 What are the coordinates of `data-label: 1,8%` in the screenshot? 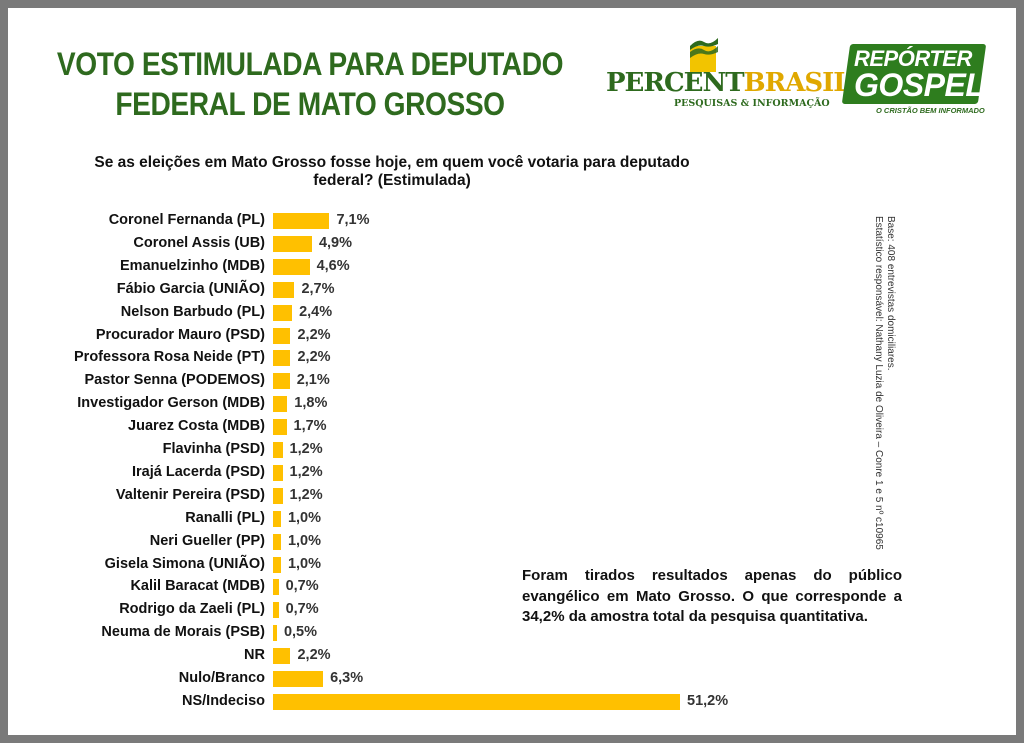 It's located at (311, 403).